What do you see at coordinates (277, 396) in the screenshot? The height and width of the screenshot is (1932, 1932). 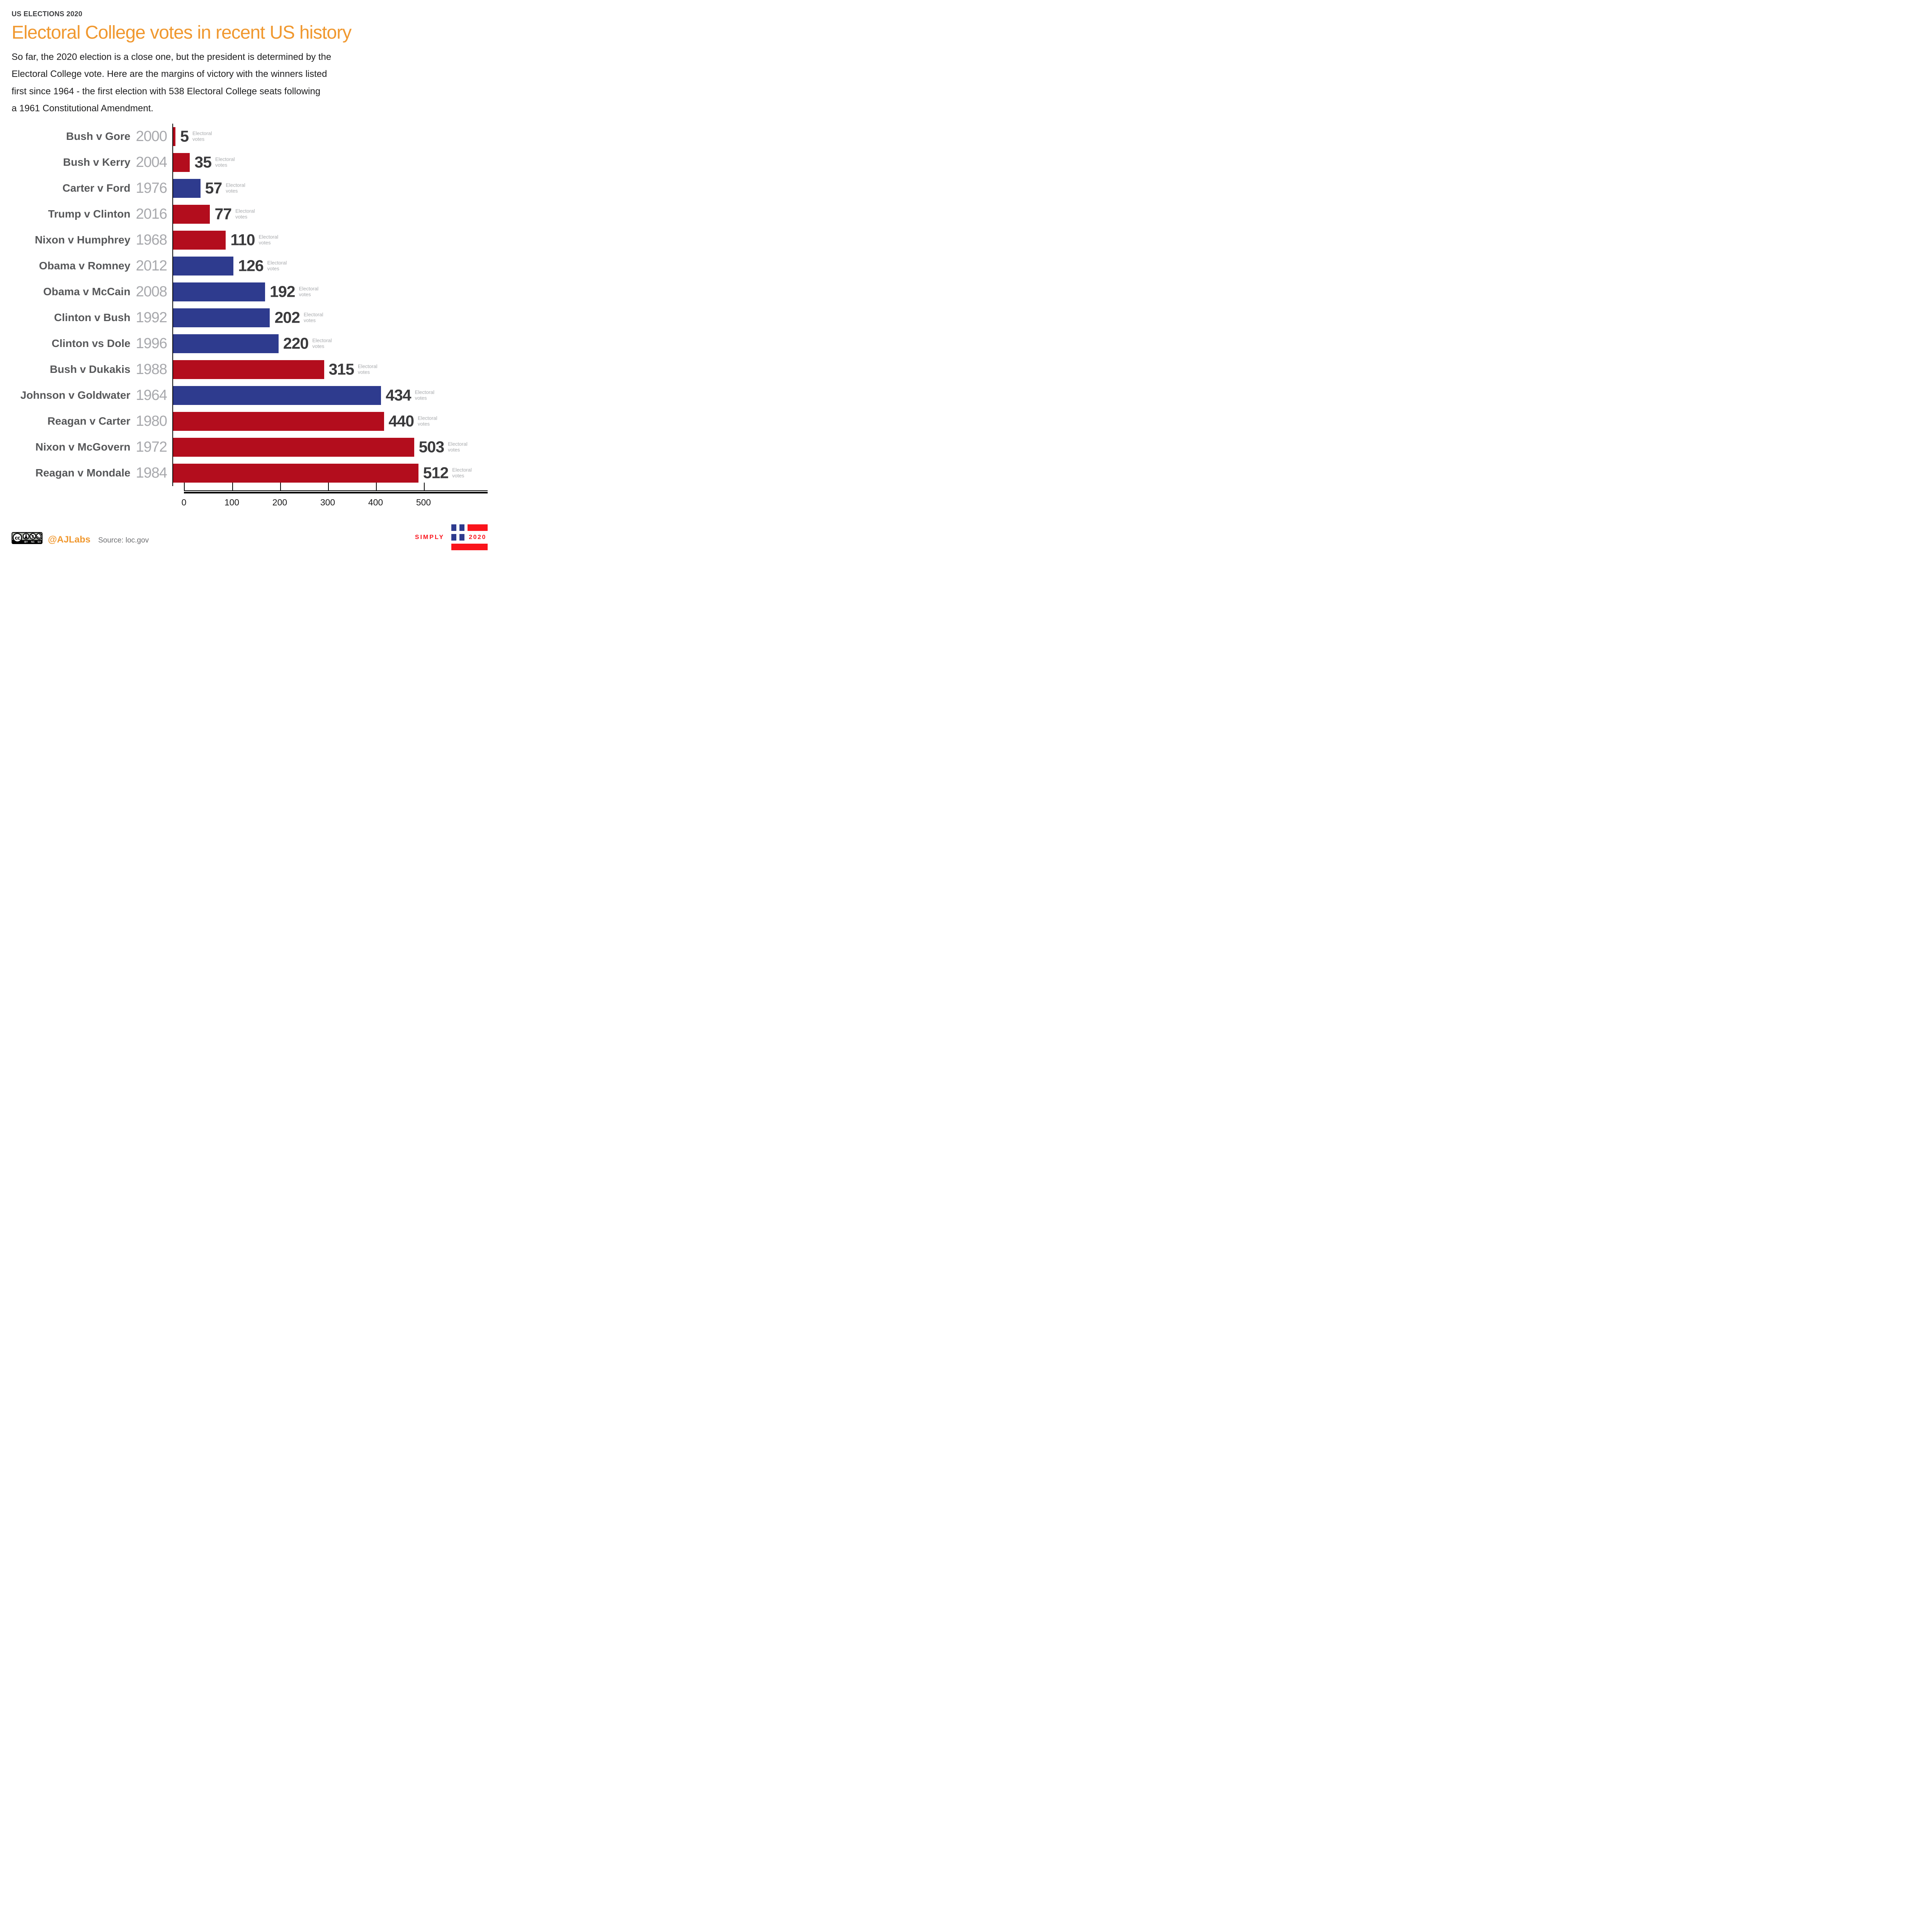 I see `bar-johnson-v-goldwater` at bounding box center [277, 396].